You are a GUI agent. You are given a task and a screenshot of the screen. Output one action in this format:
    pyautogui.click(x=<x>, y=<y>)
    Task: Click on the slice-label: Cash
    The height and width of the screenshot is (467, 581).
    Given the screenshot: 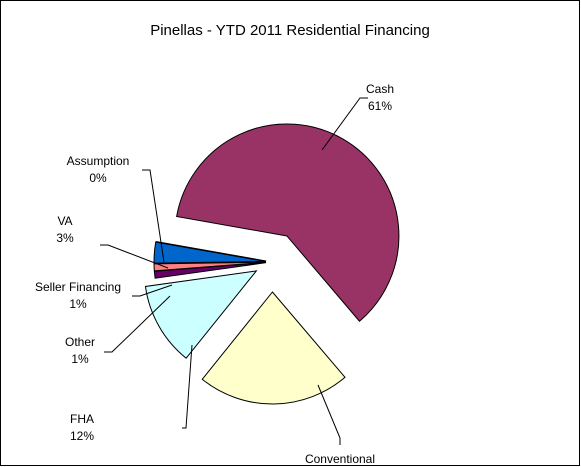 What is the action you would take?
    pyautogui.click(x=380, y=89)
    